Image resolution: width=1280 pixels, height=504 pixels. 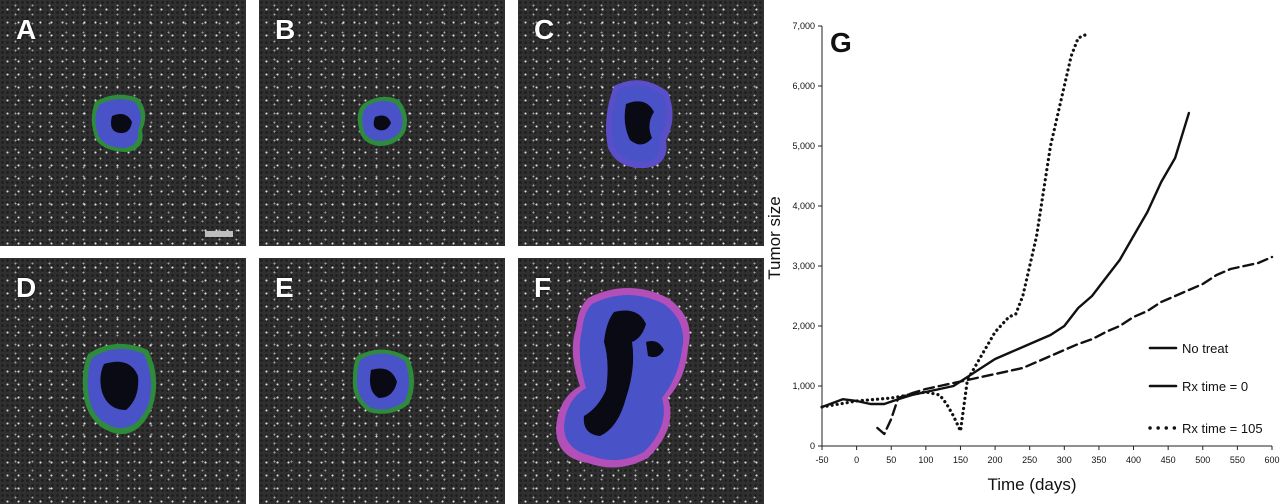 I want to click on x-tick-label: 500, so click(x=1202, y=460).